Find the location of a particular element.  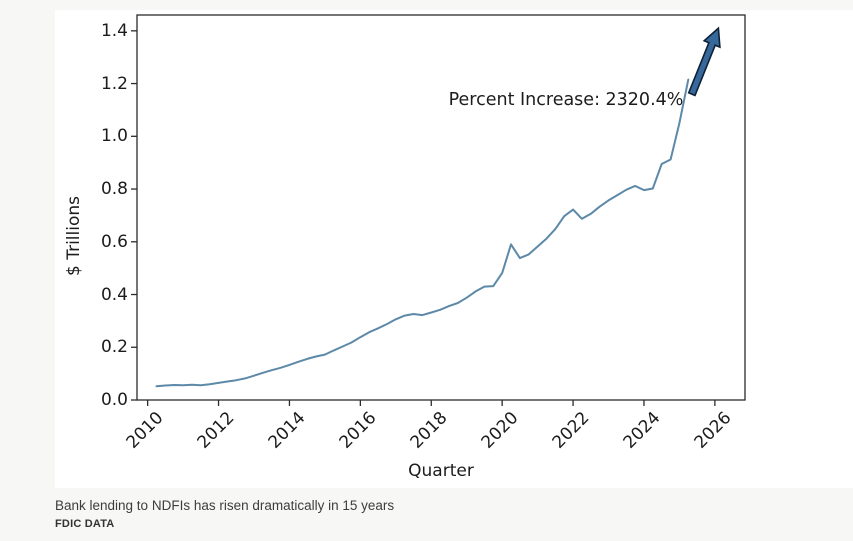

y-tick-label: 1.2 is located at coordinates (114, 83).